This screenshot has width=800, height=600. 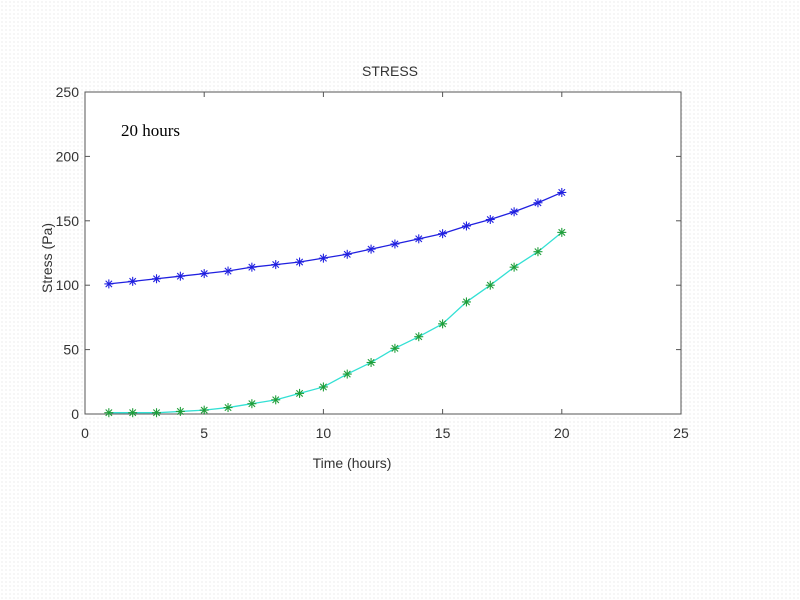 I want to click on y-tick-label: 0, so click(x=75, y=414).